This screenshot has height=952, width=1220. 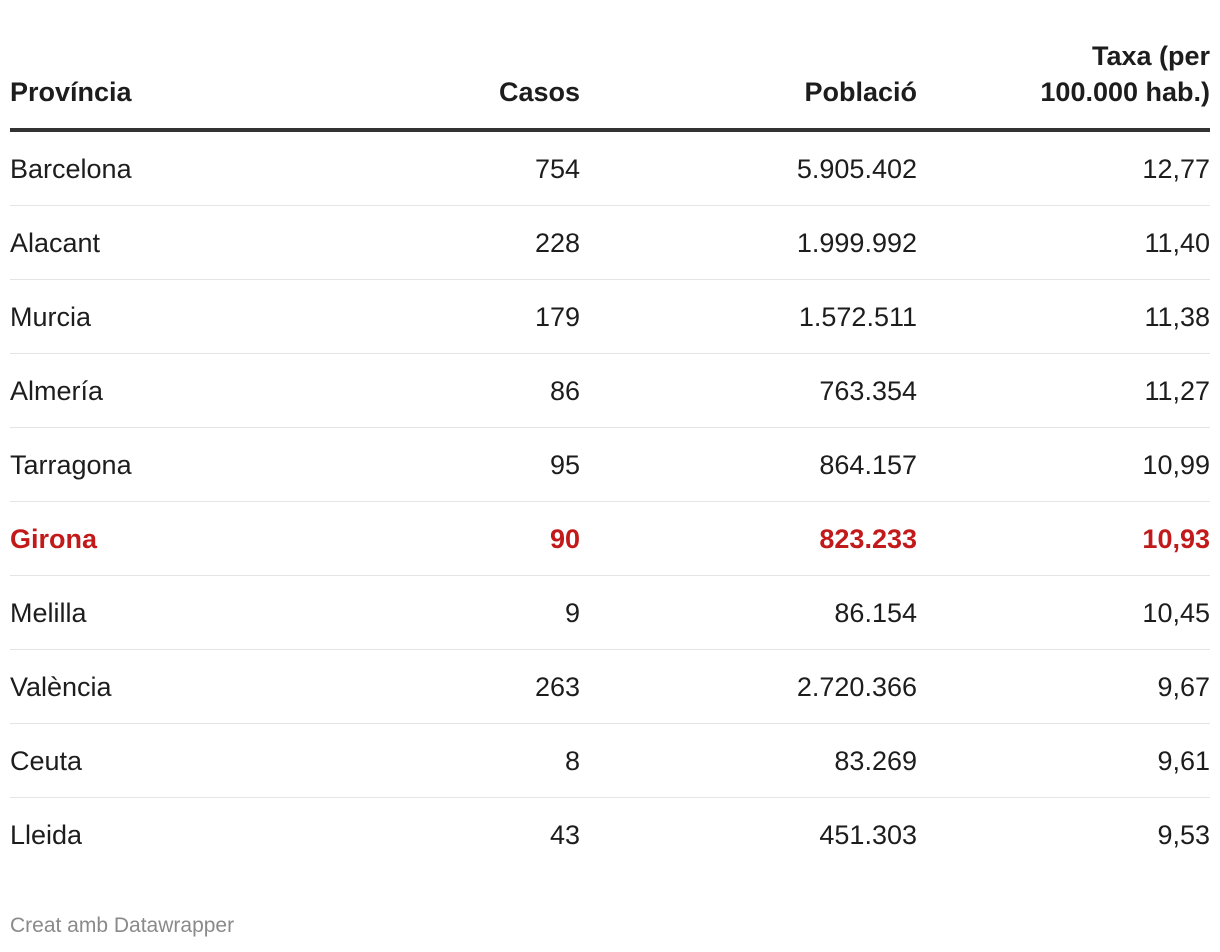 What do you see at coordinates (122, 925) in the screenshot?
I see `footer-credit: Creat amb Datawrapper` at bounding box center [122, 925].